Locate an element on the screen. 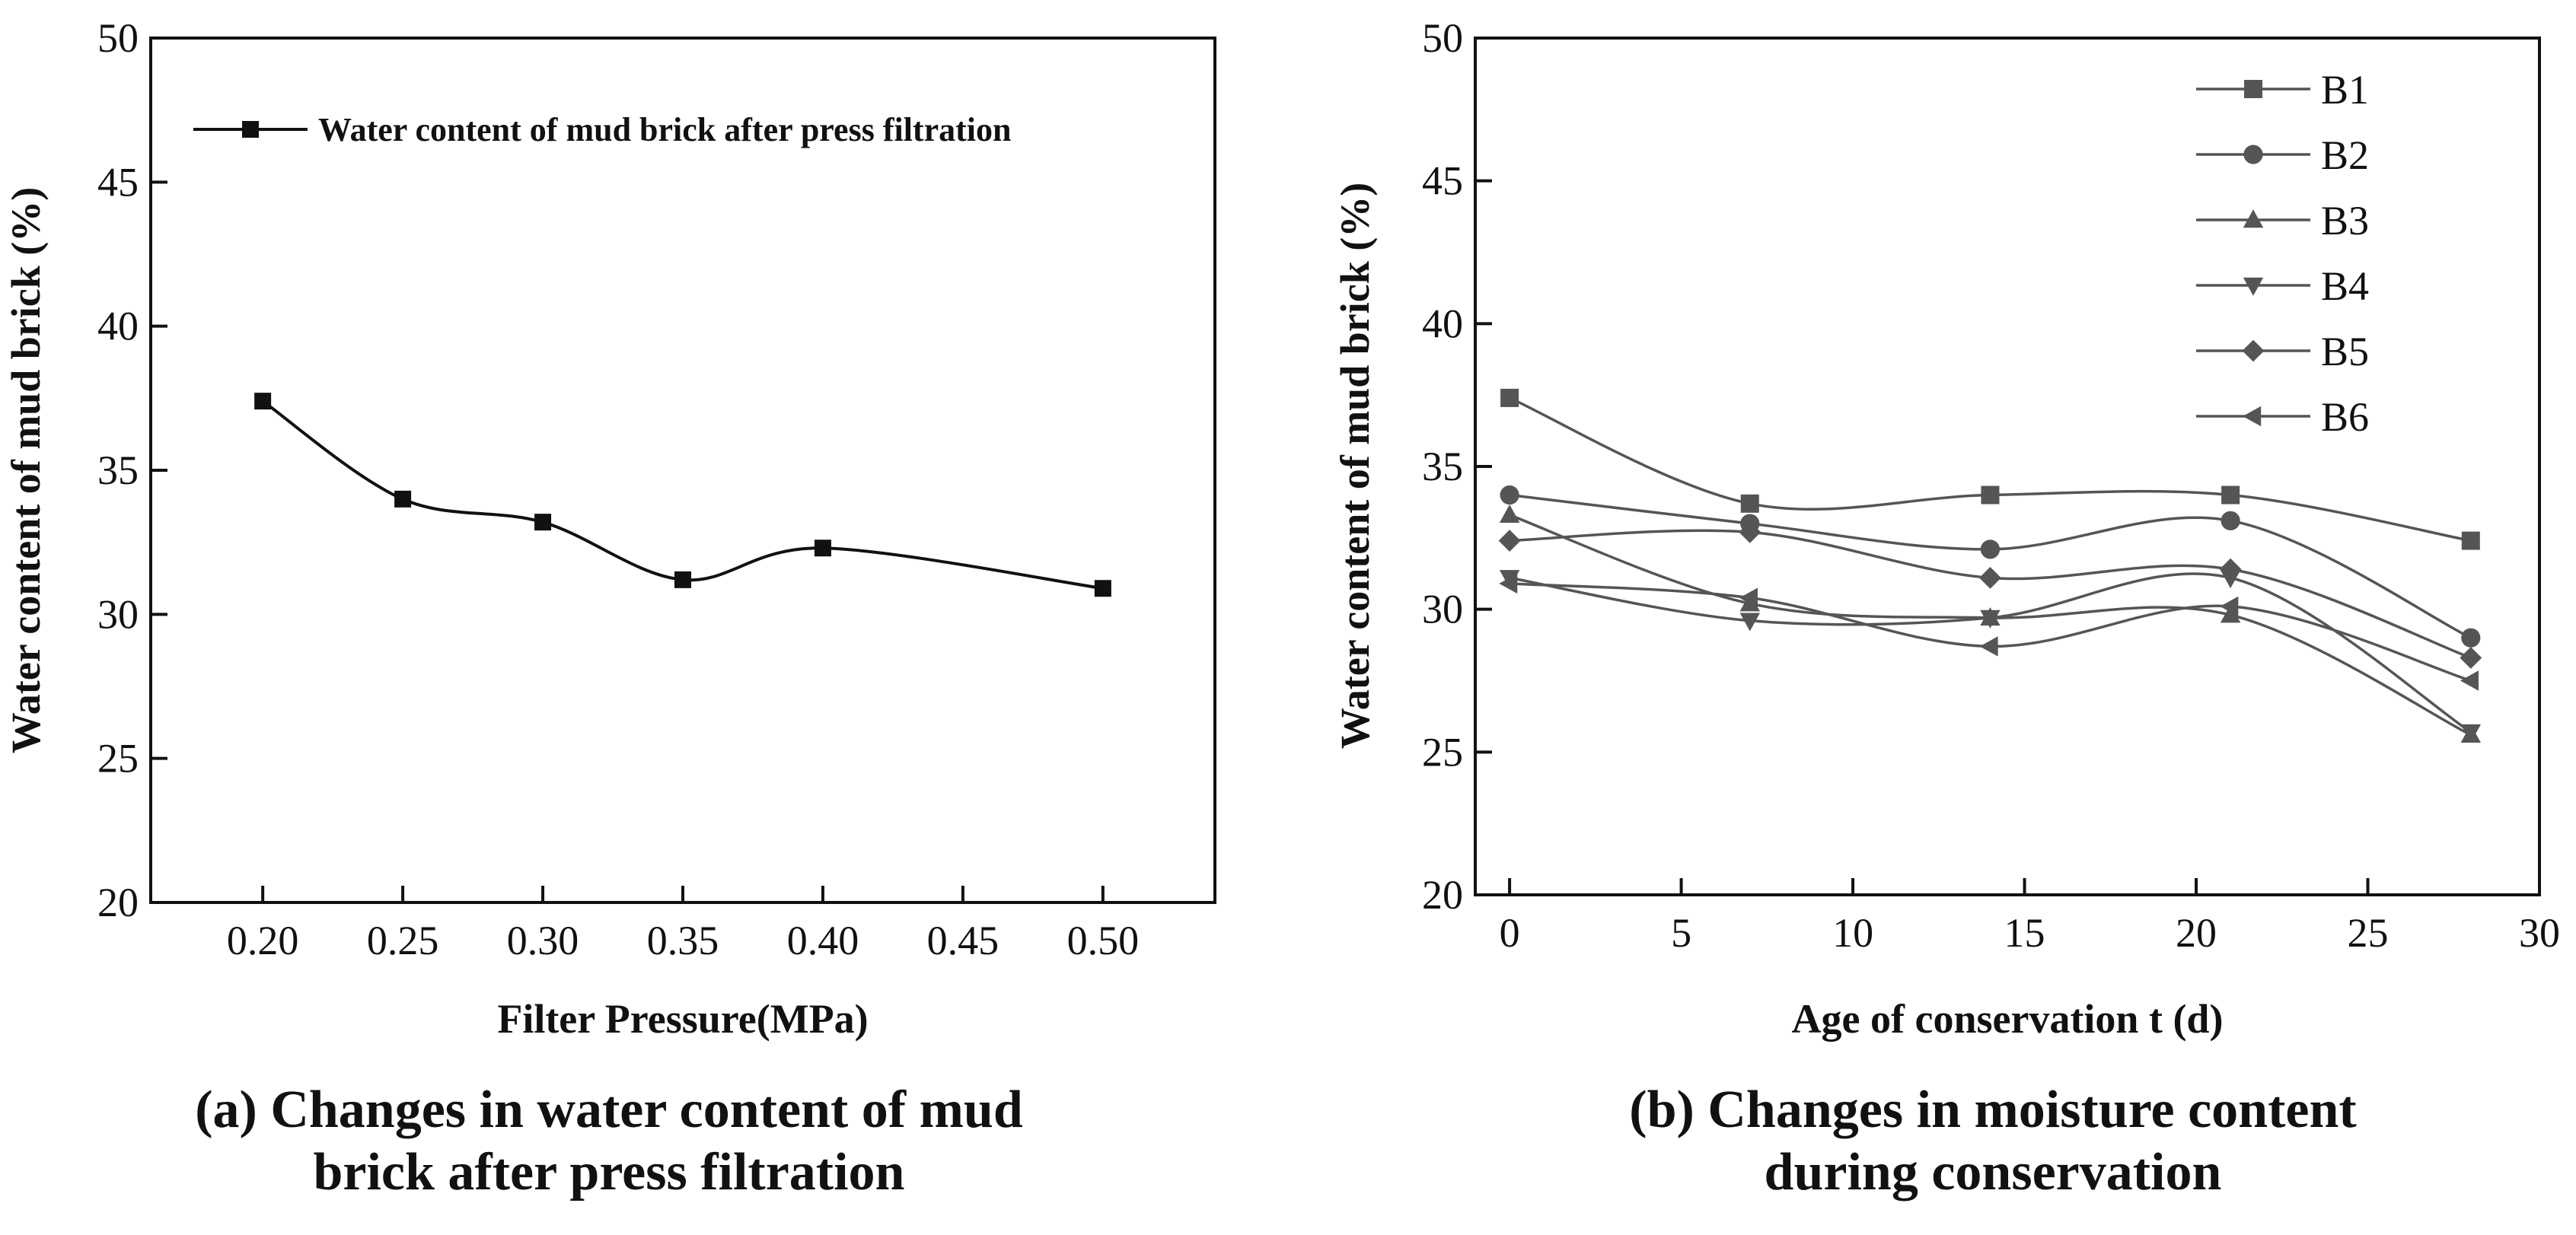 This screenshot has height=1235, width=2576. chart-a-xtick-label: 0.30 is located at coordinates (543, 940).